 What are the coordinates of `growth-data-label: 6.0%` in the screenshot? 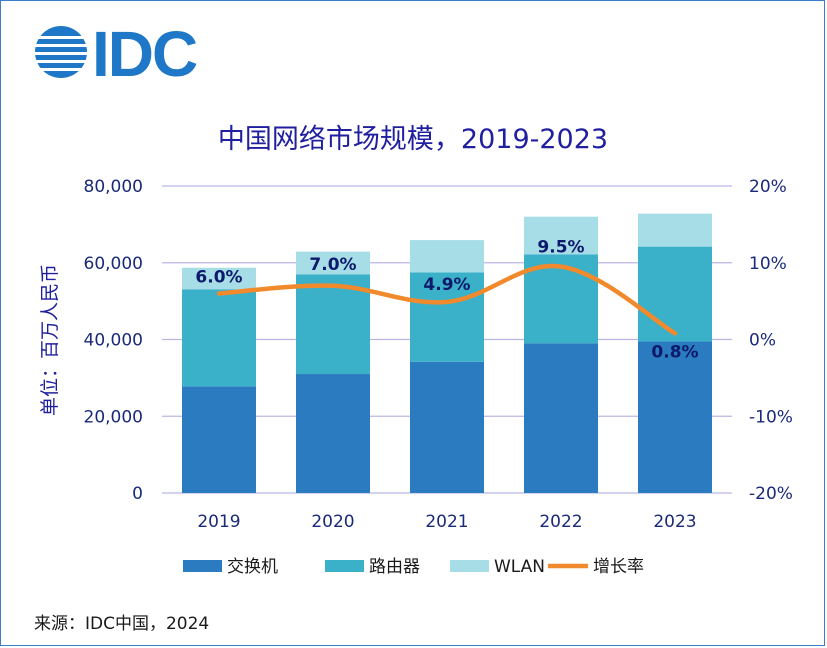 It's located at (218, 277).